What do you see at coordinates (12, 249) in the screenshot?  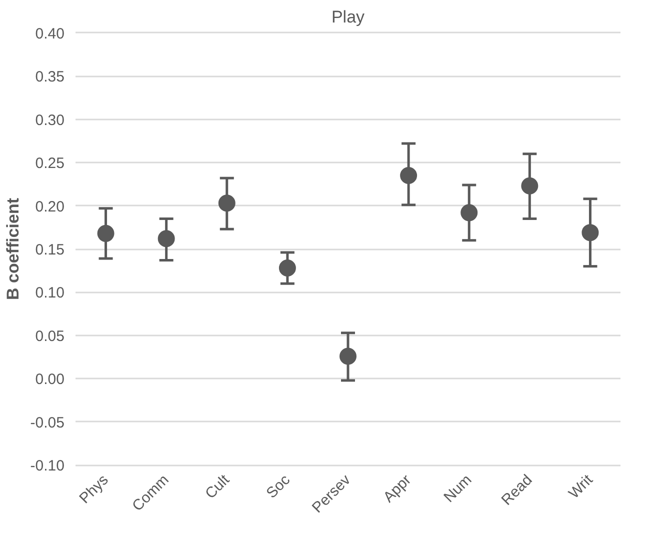 I see `y-axis-title: B coefficient` at bounding box center [12, 249].